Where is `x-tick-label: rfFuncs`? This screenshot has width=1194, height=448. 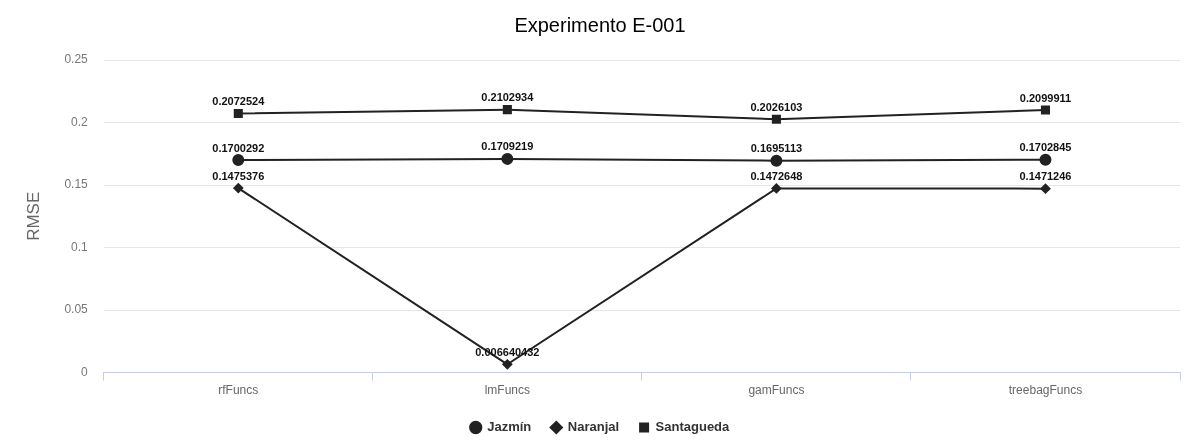 x-tick-label: rfFuncs is located at coordinates (238, 390).